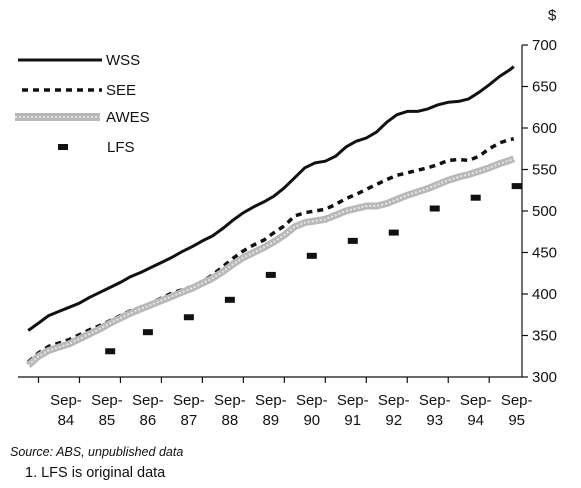 This screenshot has width=581, height=488. What do you see at coordinates (544, 87) in the screenshot?
I see `y-tick-label: 650` at bounding box center [544, 87].